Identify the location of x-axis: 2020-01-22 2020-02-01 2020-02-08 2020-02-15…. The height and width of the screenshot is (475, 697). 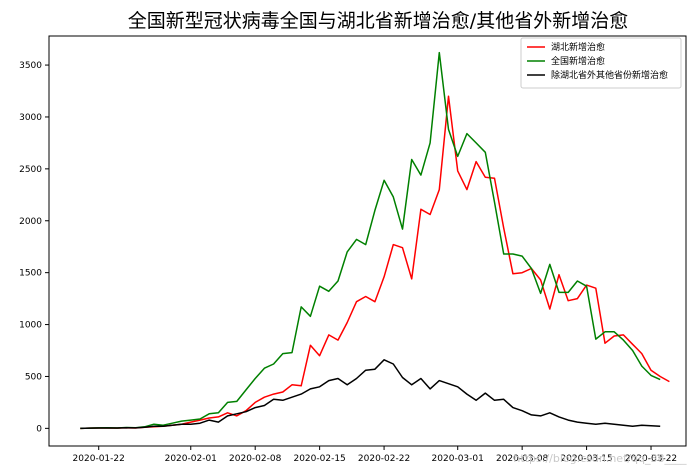
(375, 455).